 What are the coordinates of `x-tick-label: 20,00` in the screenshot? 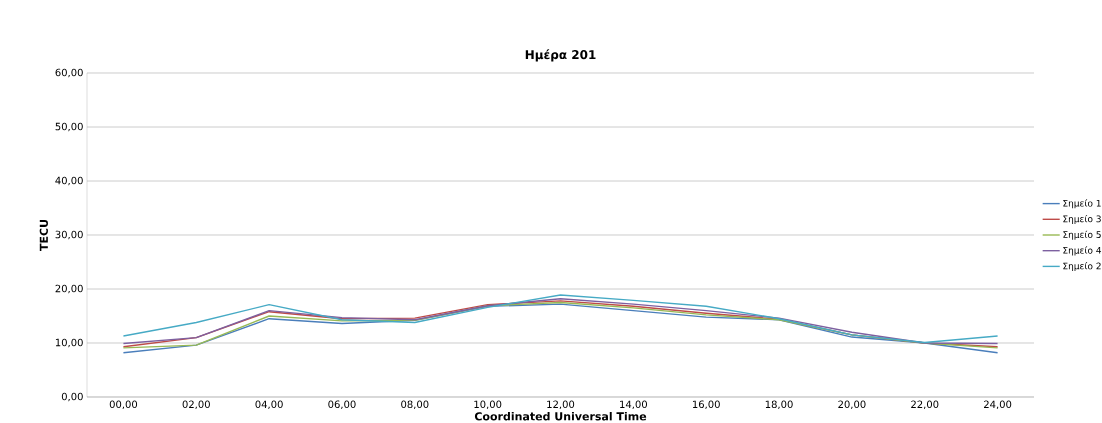 It's located at (852, 405).